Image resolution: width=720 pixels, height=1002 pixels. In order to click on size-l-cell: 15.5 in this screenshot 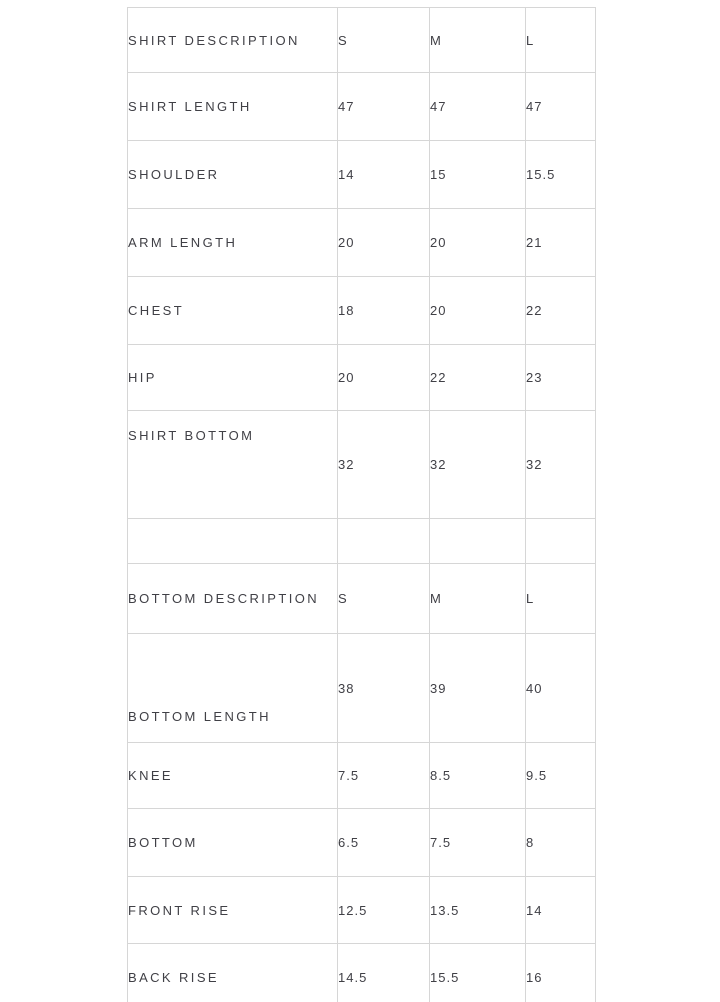, I will do `click(560, 174)`.